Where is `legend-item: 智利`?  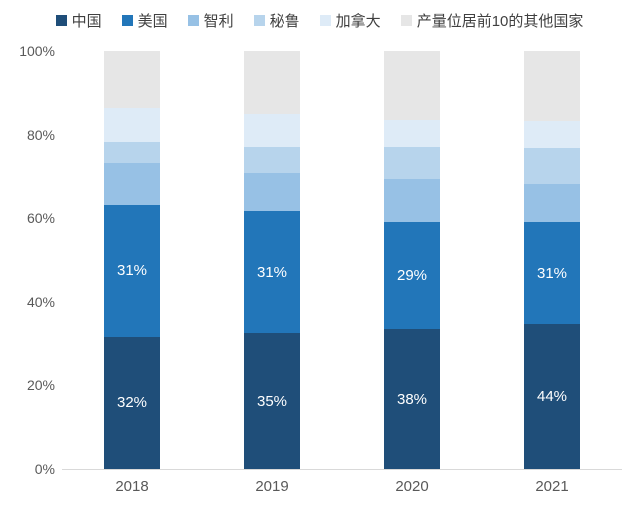 legend-item: 智利 is located at coordinates (210, 20).